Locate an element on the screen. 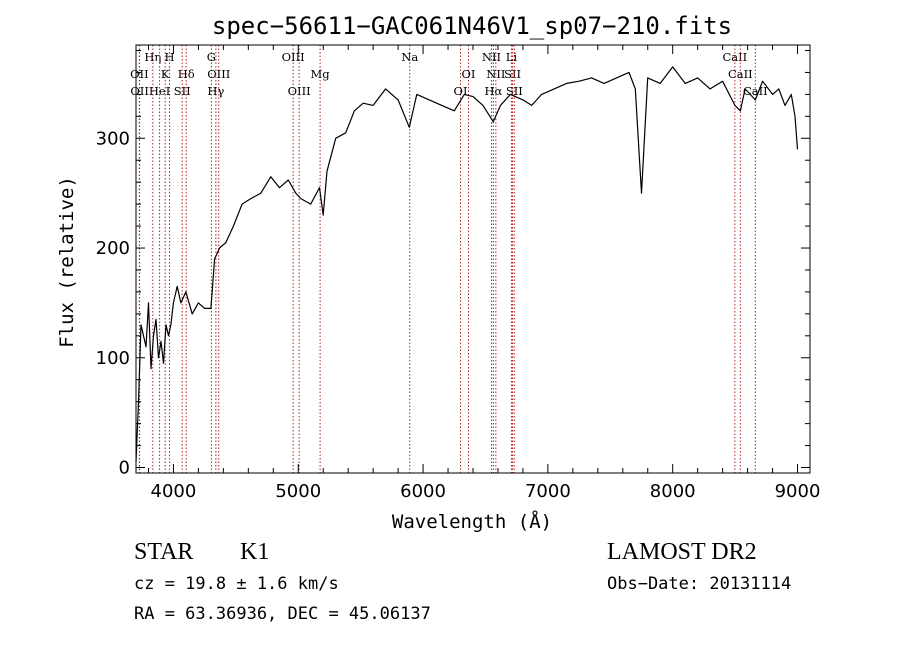 The image size is (900, 649). line-marker-label: Hδ is located at coordinates (186, 74).